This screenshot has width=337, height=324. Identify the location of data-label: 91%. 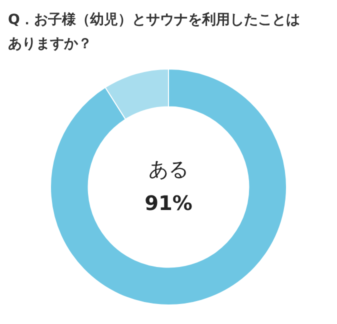
(168, 203).